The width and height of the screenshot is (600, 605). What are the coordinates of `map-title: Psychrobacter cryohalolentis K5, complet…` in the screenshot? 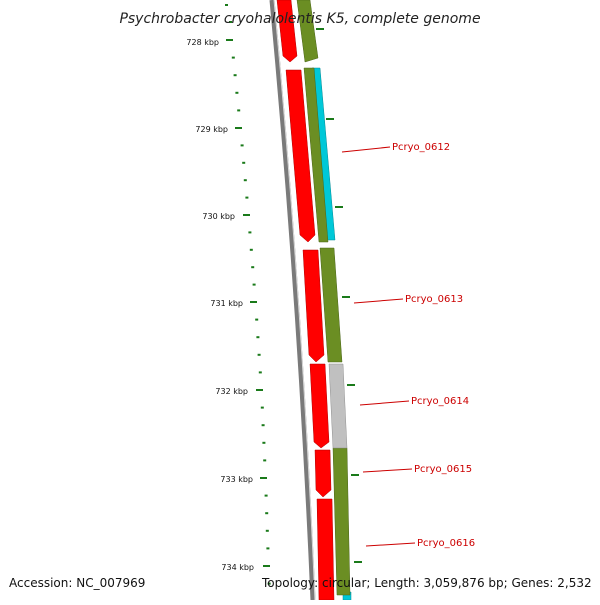 It's located at (299, 19).